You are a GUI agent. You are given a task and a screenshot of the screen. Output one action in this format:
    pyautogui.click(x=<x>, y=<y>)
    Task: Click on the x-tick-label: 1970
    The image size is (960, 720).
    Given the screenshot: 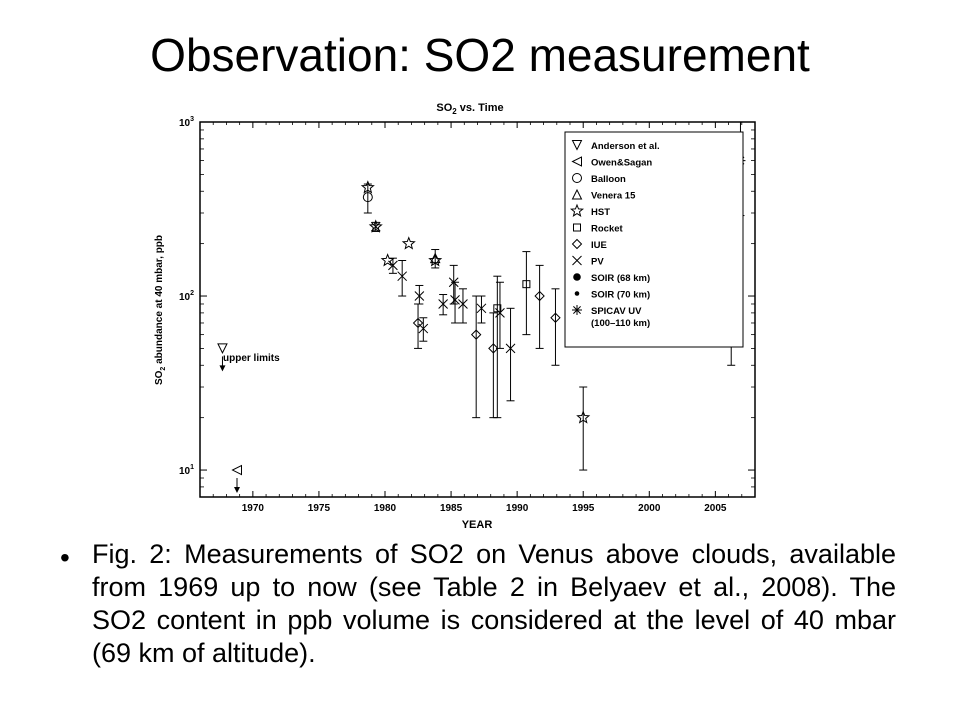 What is the action you would take?
    pyautogui.click(x=253, y=508)
    